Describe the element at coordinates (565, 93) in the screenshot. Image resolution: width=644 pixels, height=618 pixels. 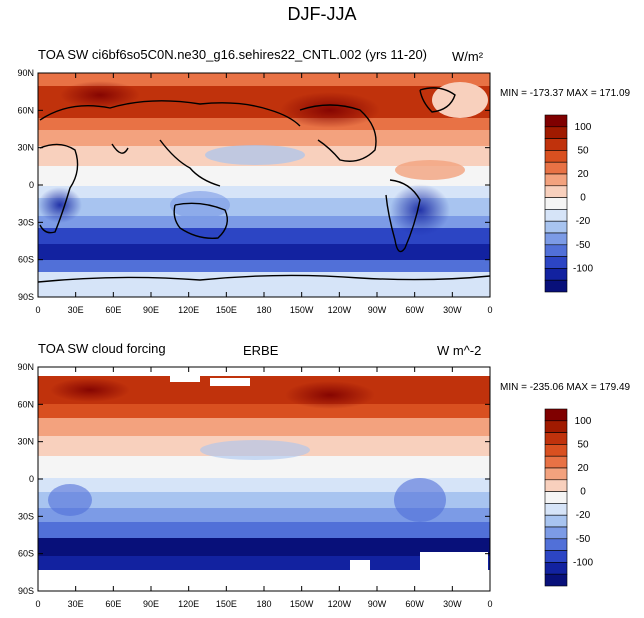
I see `panel1-minmax: MIN = -173.37 MAX = 171.09` at that location.